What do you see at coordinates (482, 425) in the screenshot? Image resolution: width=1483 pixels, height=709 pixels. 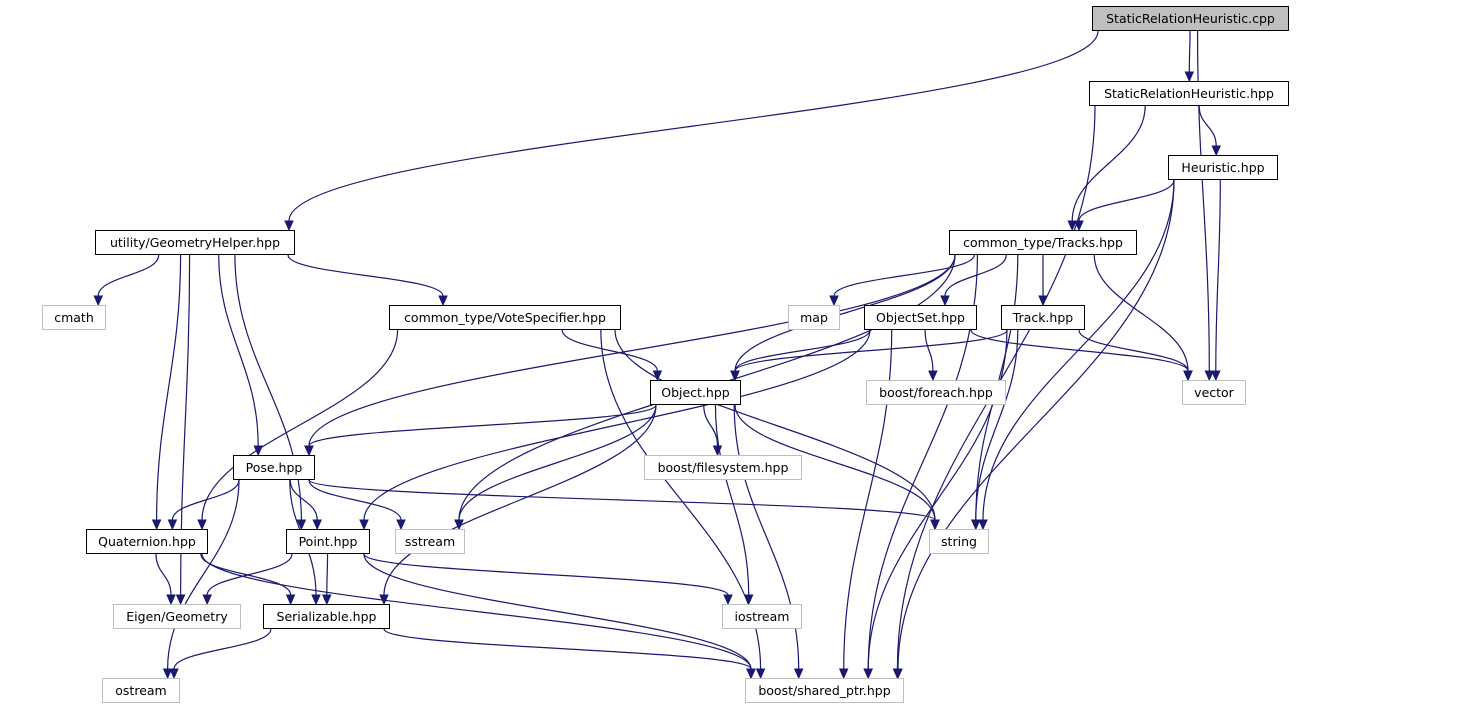 I see `edge-object-to-pose` at bounding box center [482, 425].